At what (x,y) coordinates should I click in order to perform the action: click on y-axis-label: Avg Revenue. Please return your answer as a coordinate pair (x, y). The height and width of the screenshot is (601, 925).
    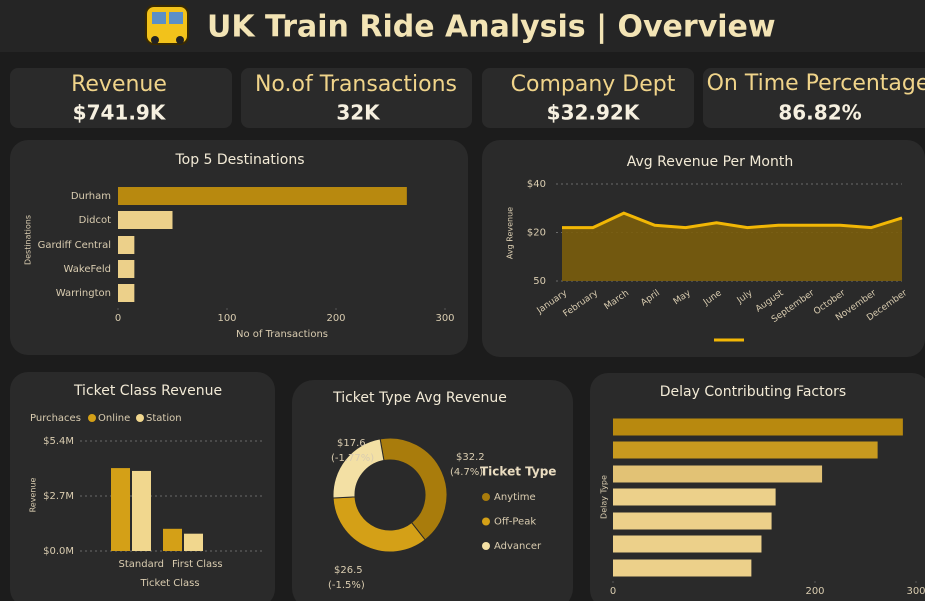
    Looking at the image, I should click on (510, 233).